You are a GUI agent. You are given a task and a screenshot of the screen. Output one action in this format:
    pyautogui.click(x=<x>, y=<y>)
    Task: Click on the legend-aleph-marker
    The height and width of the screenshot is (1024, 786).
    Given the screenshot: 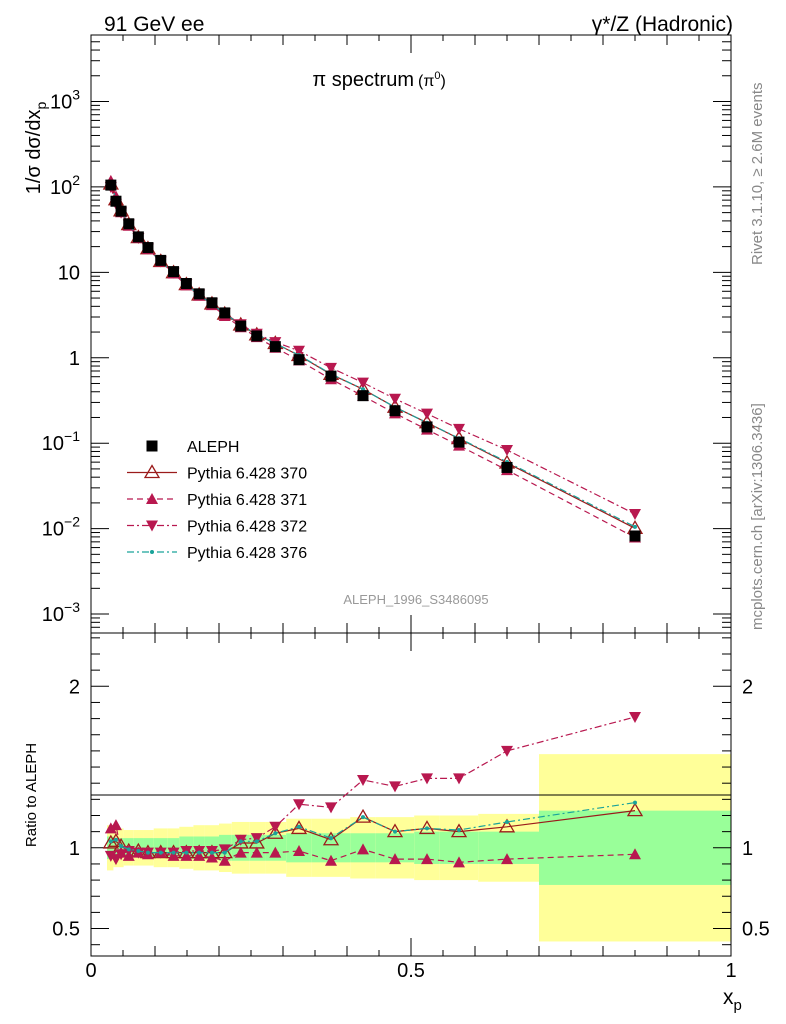 What is the action you would take?
    pyautogui.click(x=152, y=446)
    